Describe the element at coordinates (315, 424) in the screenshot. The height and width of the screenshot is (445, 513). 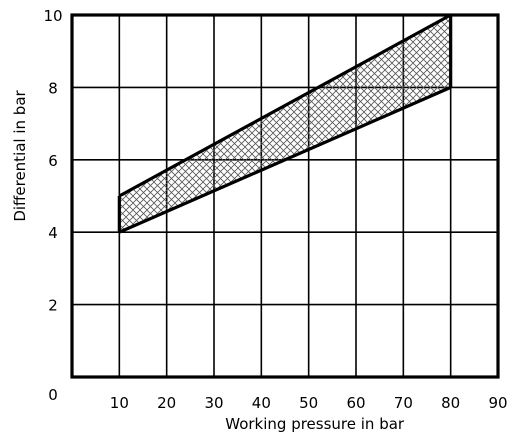
I see `x-axis-label: Working pressure in bar` at that location.